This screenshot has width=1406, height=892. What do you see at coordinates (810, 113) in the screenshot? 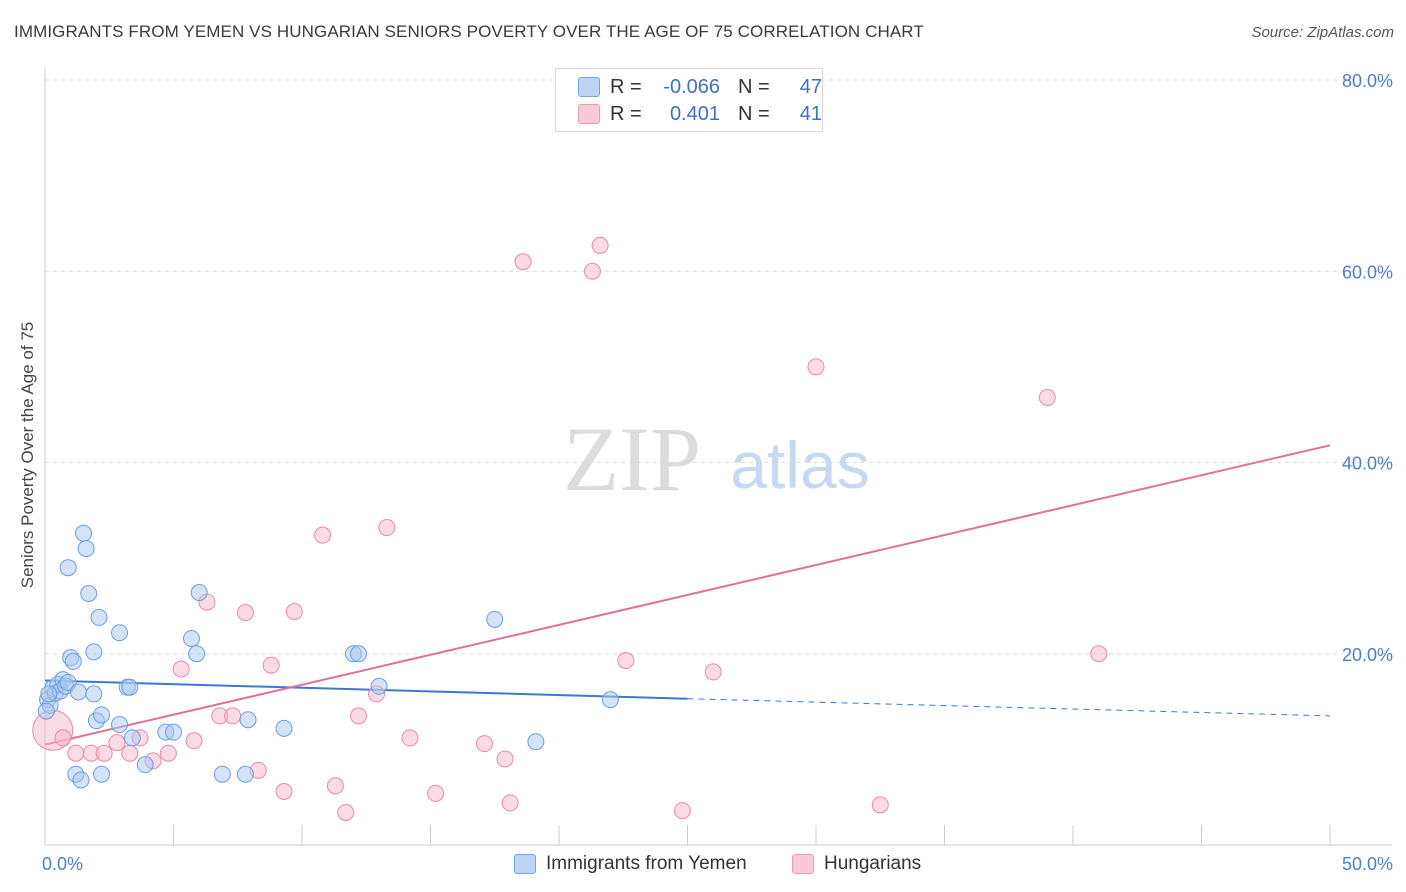
I see `n-value: 41` at bounding box center [810, 113].